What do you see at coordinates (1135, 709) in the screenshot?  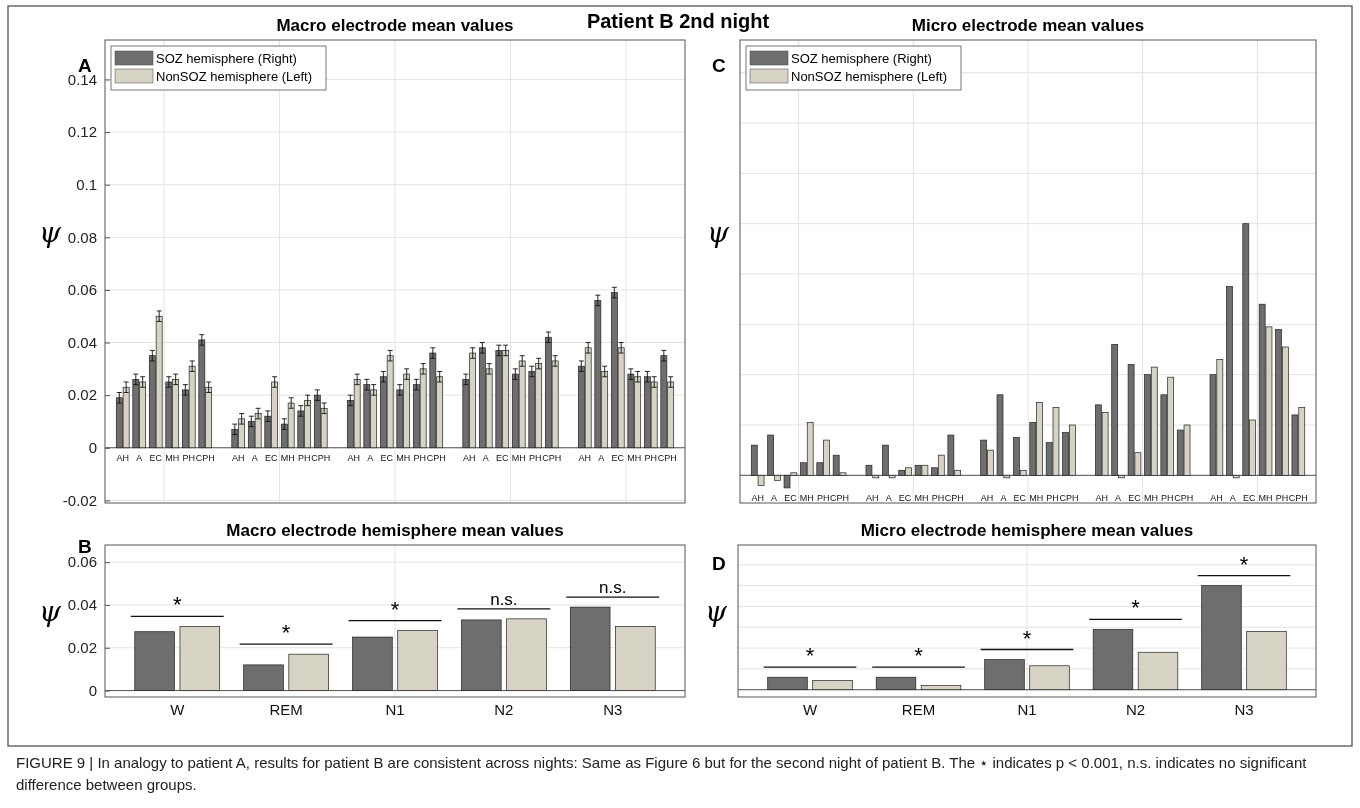 I see `x-tick-label: N2` at bounding box center [1135, 709].